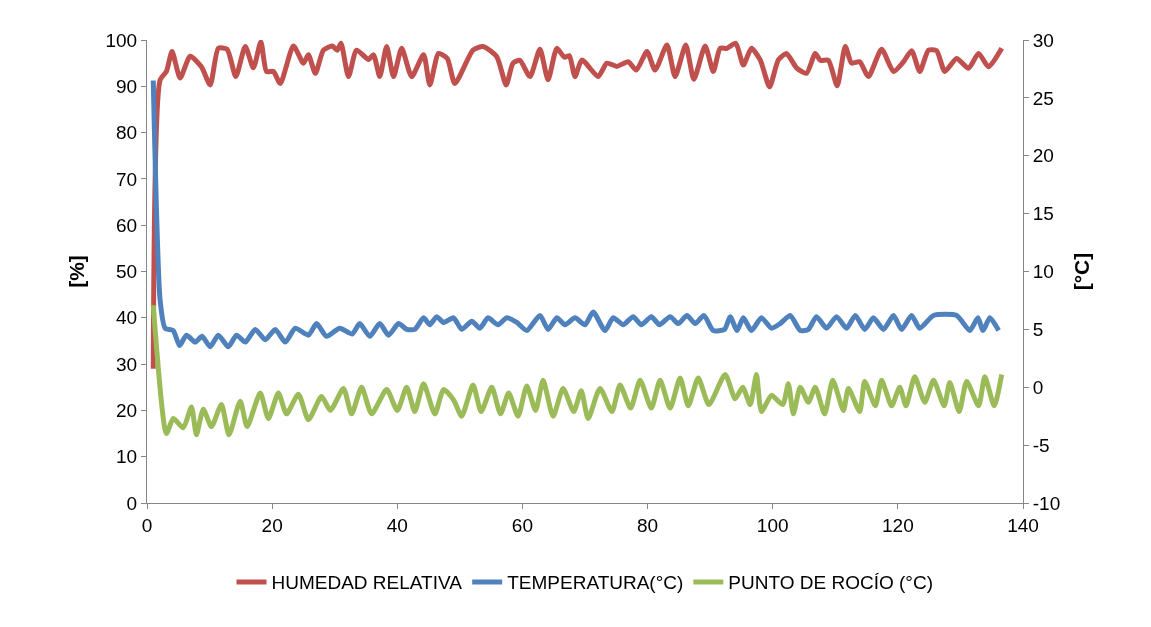 This screenshot has height=627, width=1151. I want to click on y2-tick-label: 15, so click(1043, 214).